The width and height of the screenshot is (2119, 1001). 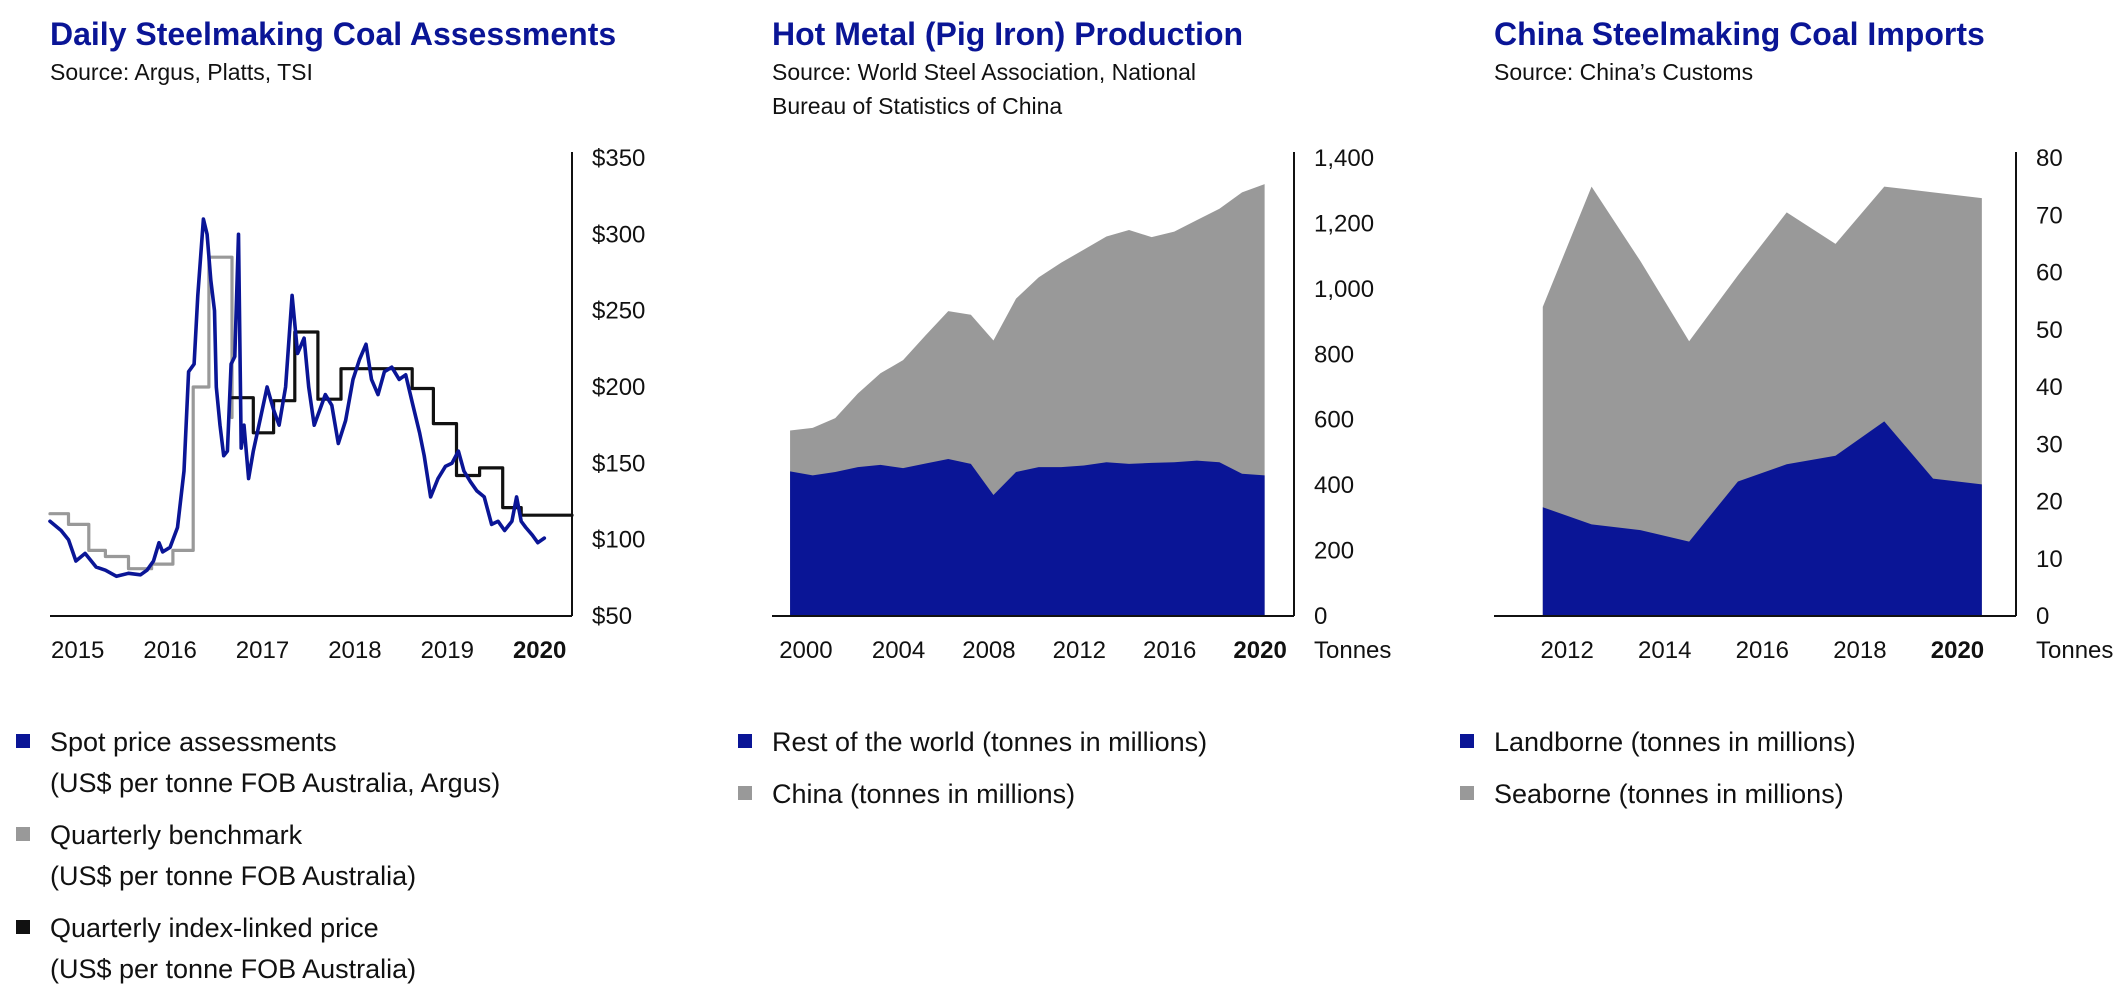 What do you see at coordinates (898, 650) in the screenshot?
I see `chart2-x-tick-label: 2004` at bounding box center [898, 650].